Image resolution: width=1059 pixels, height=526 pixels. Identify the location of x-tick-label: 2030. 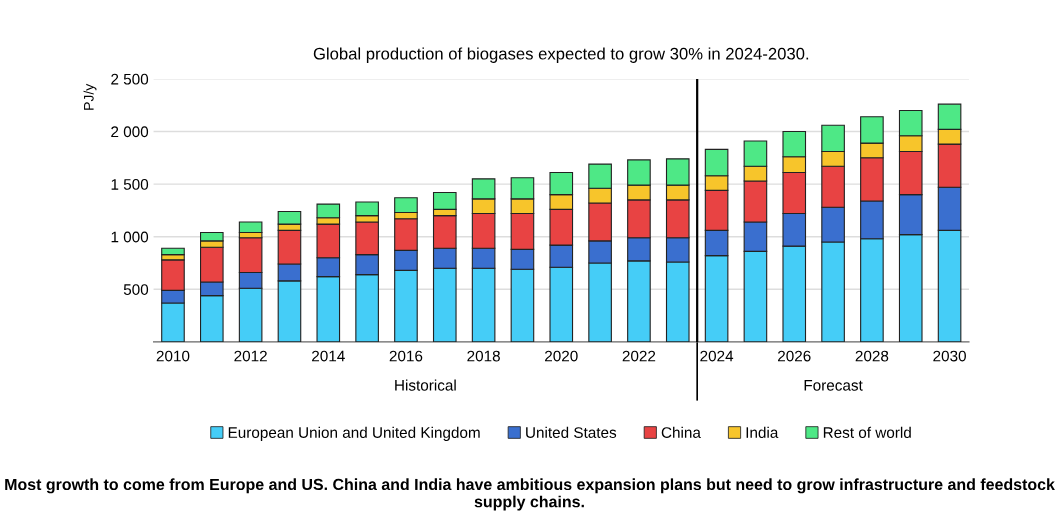
(949, 356).